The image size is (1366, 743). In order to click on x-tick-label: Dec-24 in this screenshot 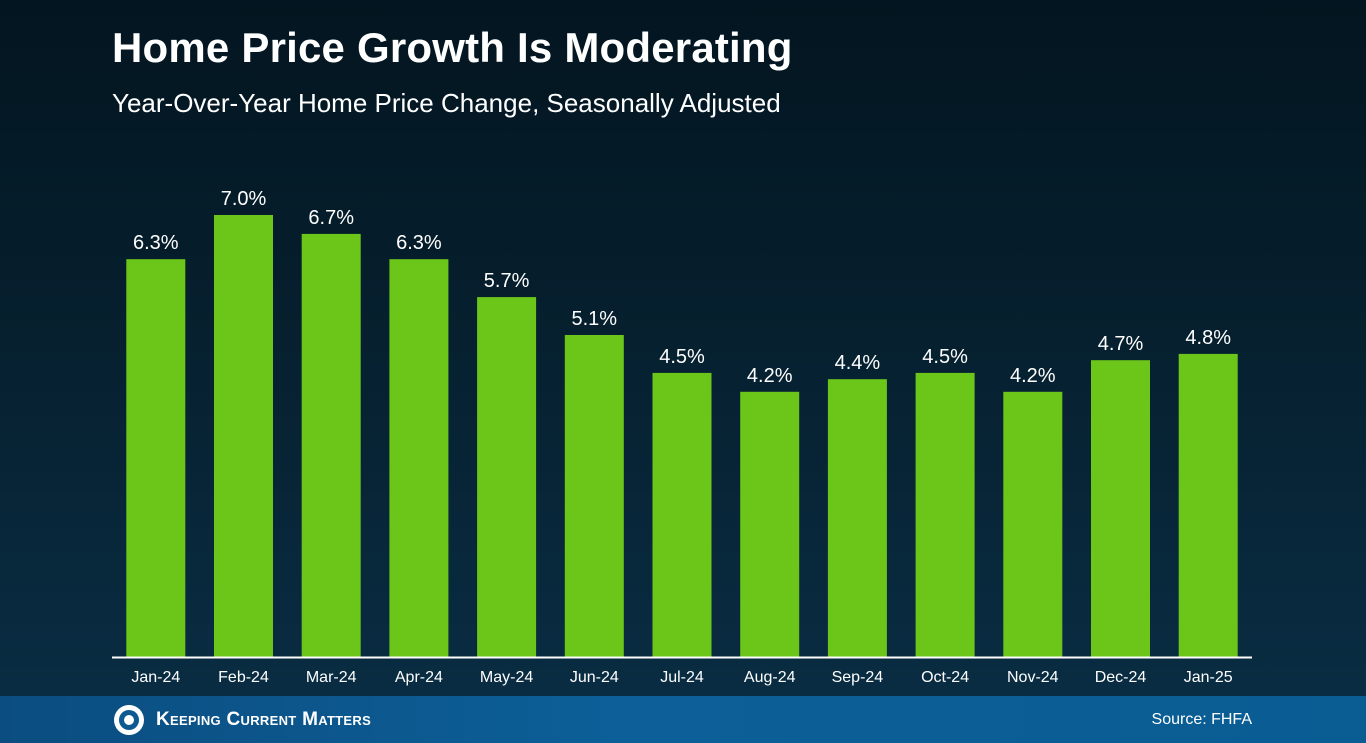, I will do `click(1121, 677)`.